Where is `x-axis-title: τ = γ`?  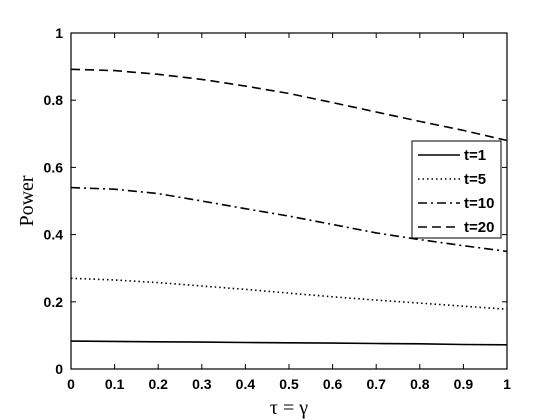 x-axis-title: τ = γ is located at coordinates (289, 408).